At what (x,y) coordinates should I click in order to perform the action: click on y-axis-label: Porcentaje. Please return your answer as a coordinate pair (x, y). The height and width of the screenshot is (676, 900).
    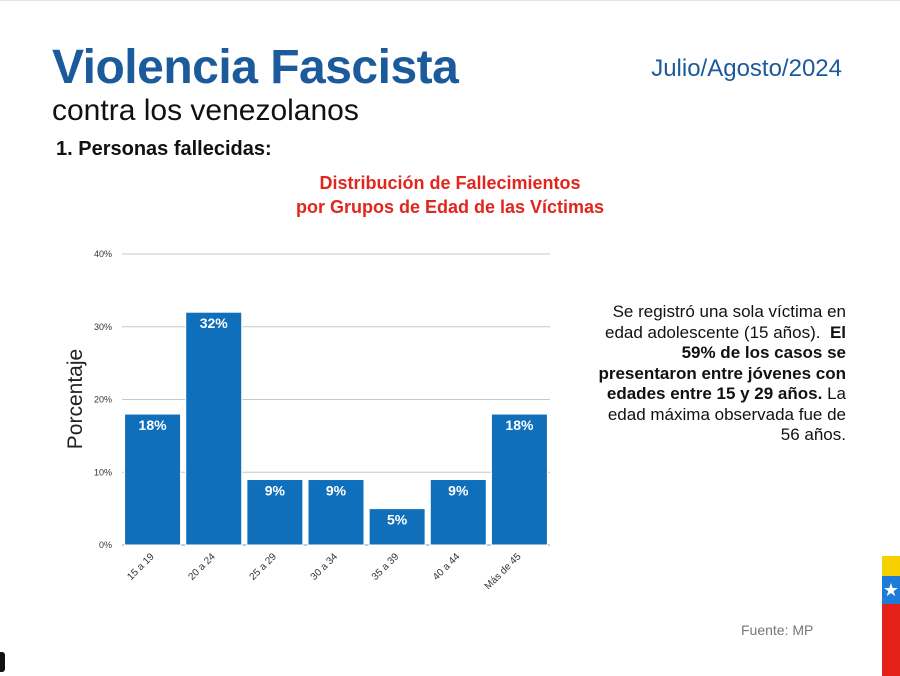
    Looking at the image, I should click on (75, 399).